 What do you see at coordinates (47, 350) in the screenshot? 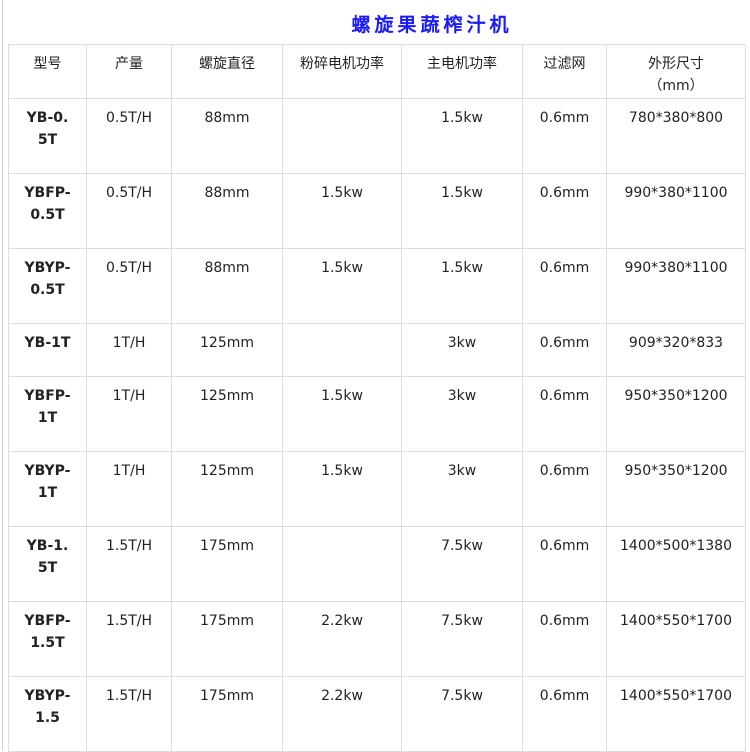
I see `model-cell: YB-1T` at bounding box center [47, 350].